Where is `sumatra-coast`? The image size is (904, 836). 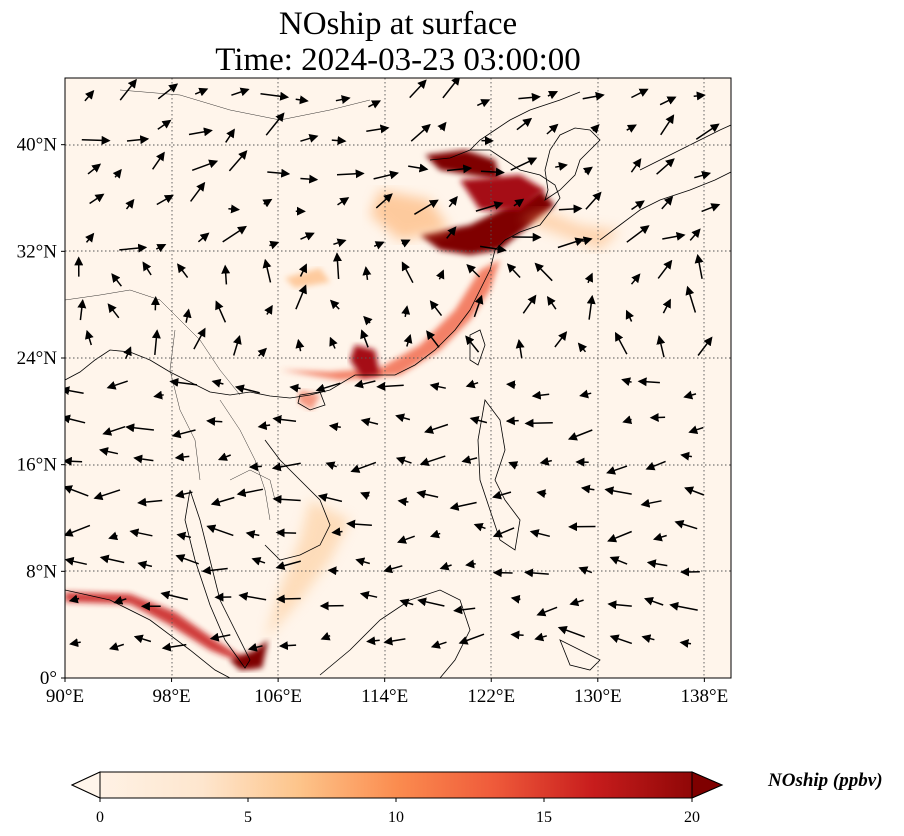
sumatra-coast is located at coordinates (148, 633).